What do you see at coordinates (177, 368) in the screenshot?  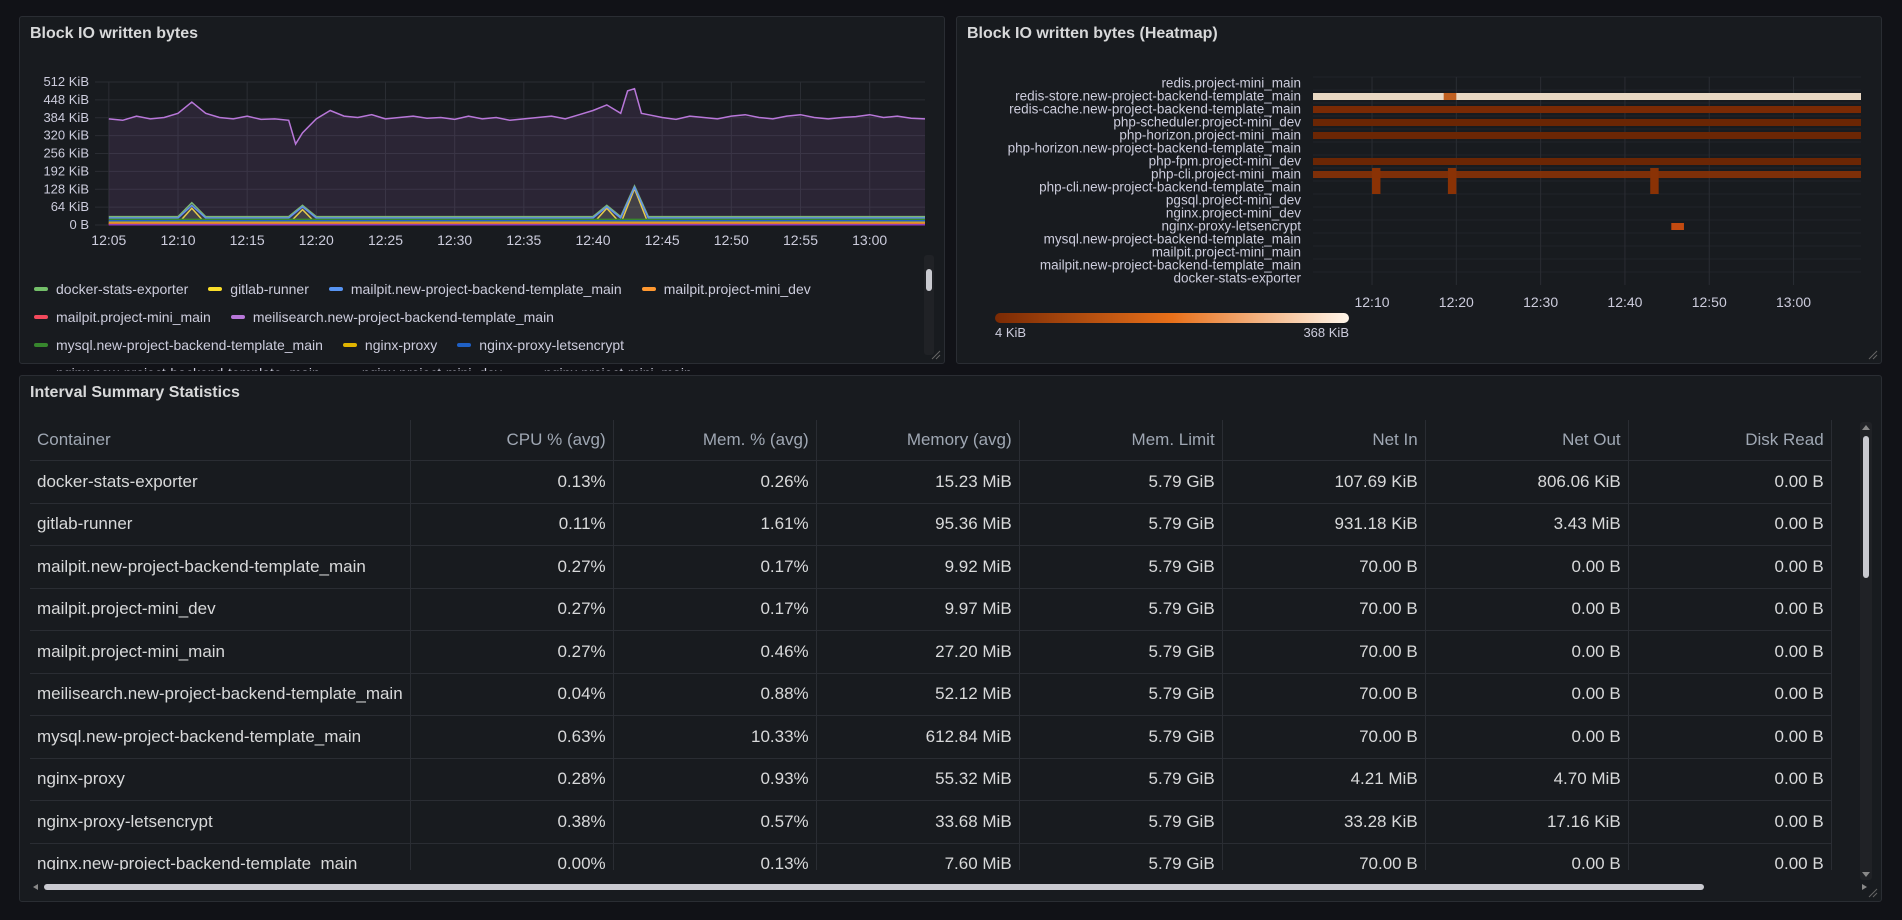 I see `legend-item: nginx.new-project-backend-template_main` at bounding box center [177, 368].